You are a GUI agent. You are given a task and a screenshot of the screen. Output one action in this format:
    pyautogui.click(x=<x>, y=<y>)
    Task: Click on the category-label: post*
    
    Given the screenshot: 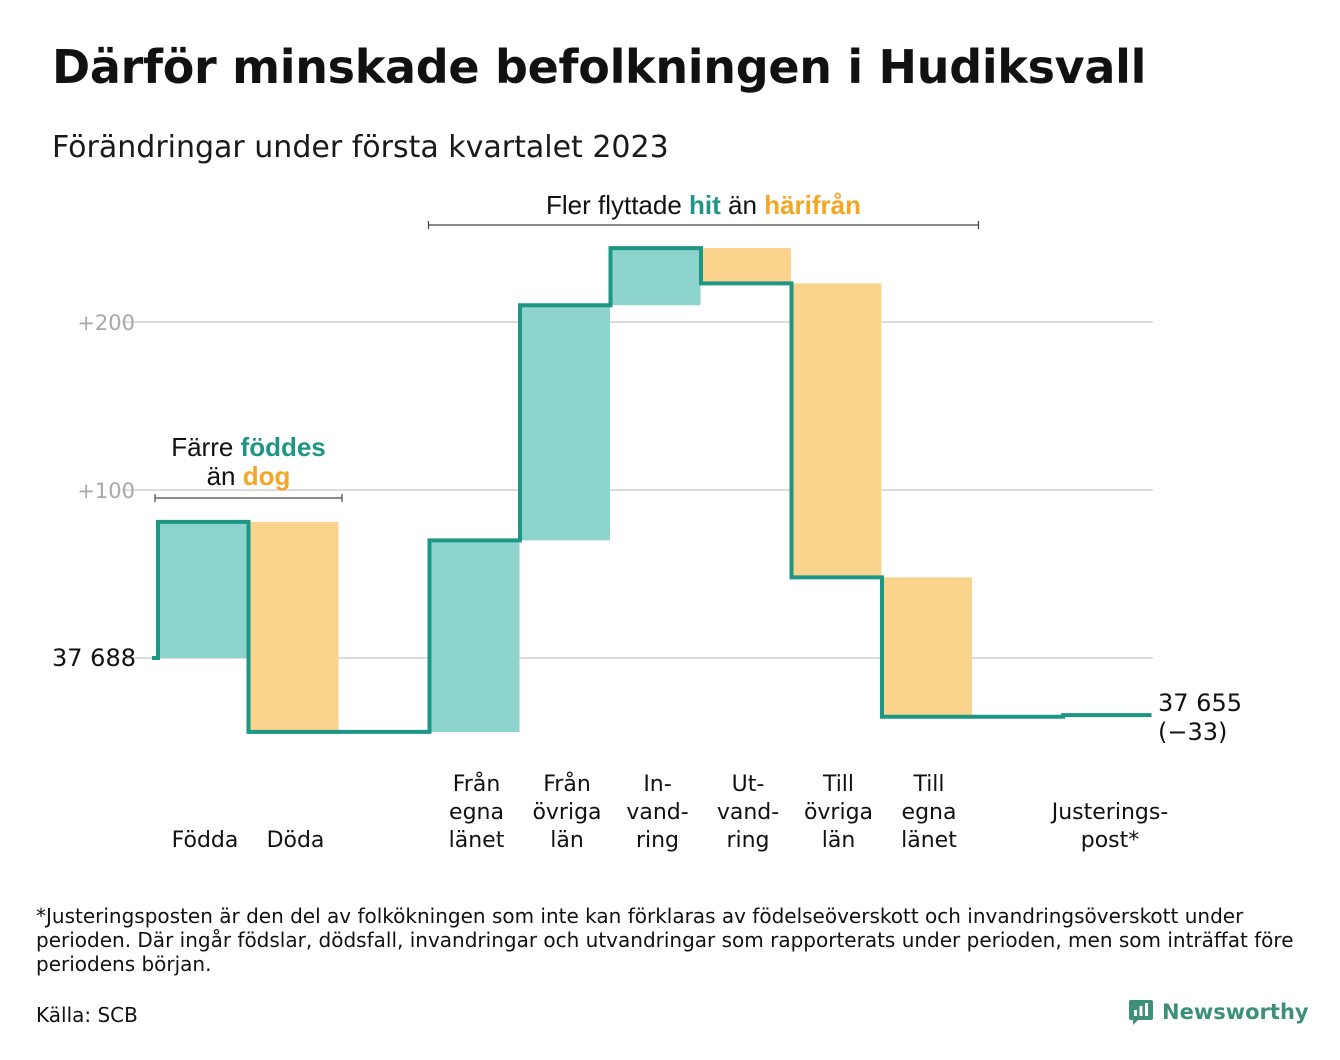 What is the action you would take?
    pyautogui.click(x=1110, y=840)
    